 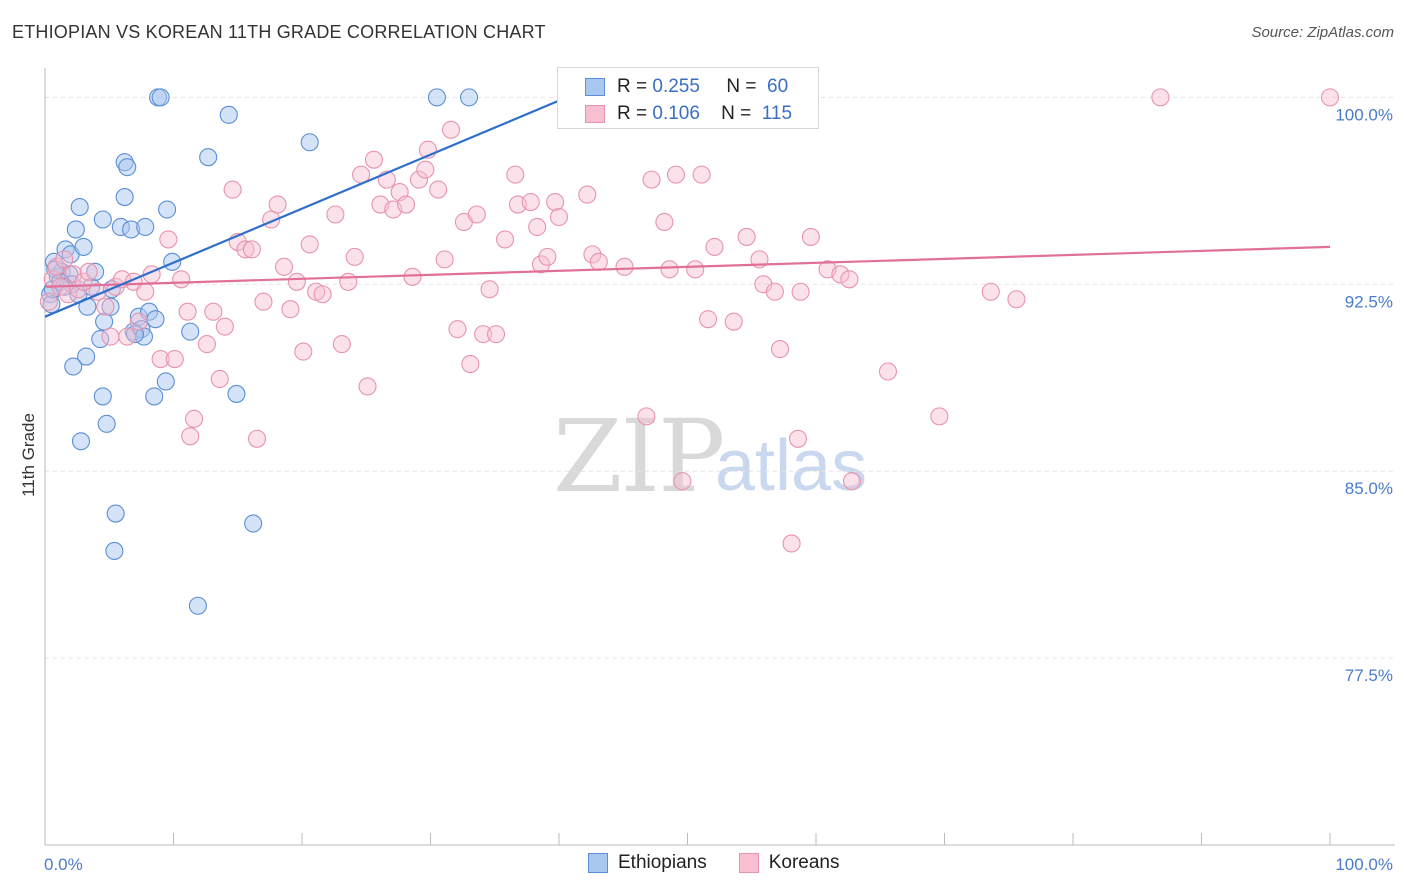 I want to click on y-tick-label: 85.0%, so click(x=1369, y=488).